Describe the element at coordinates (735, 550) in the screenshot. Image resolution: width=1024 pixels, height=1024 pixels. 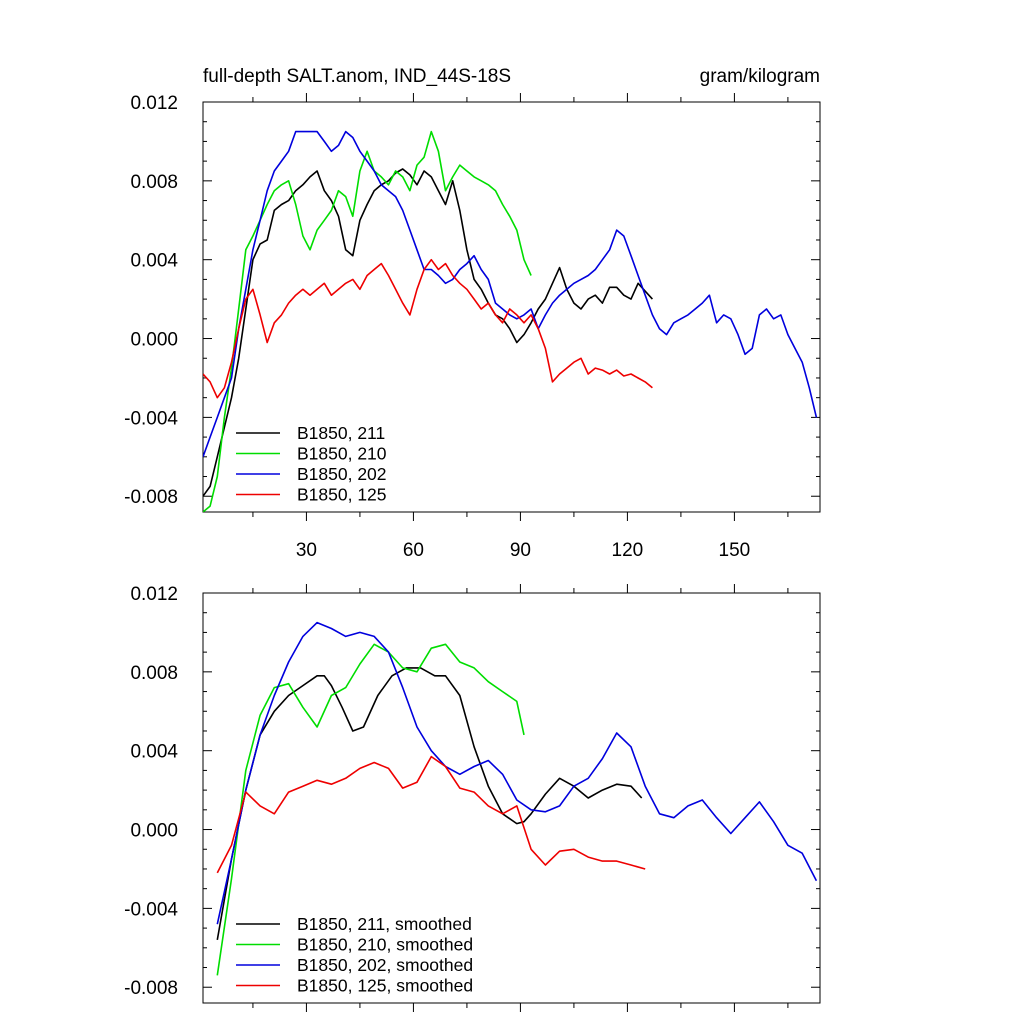
I see `x-tick-label: 150` at that location.